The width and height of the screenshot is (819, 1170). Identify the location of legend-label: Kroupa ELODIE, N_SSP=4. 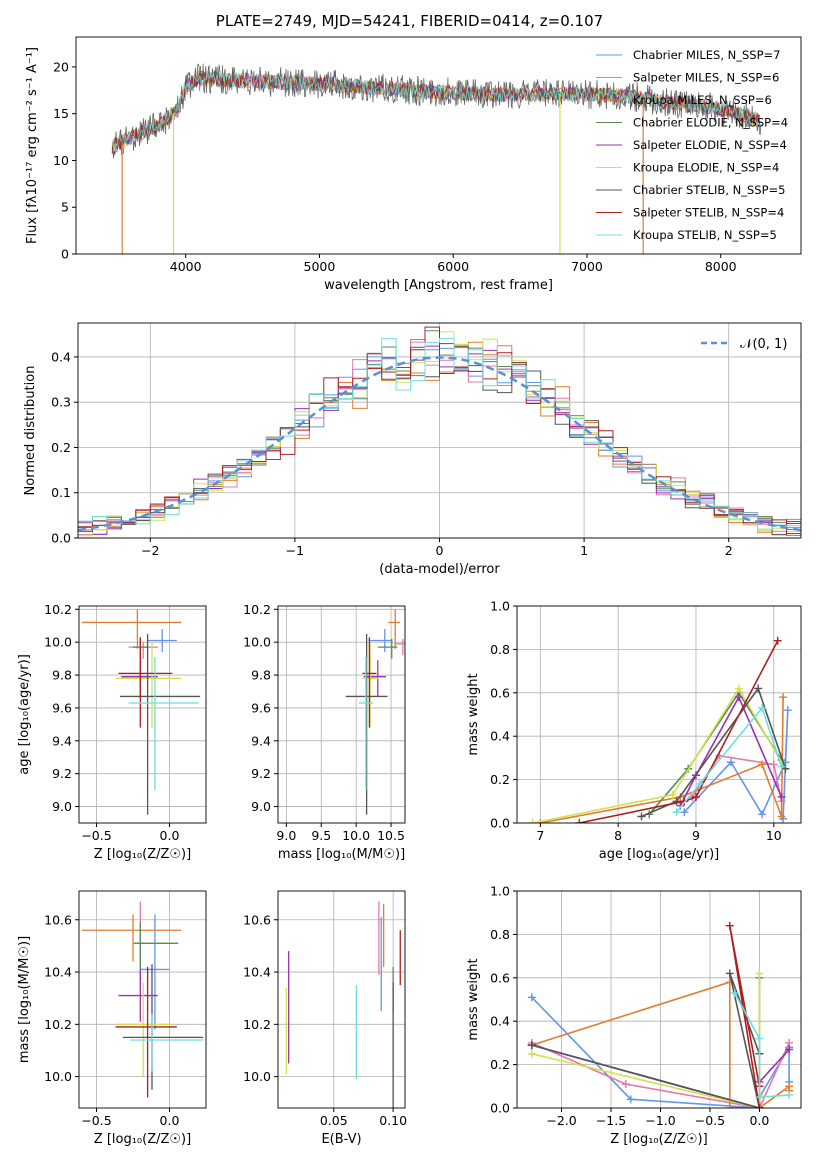
(706, 168).